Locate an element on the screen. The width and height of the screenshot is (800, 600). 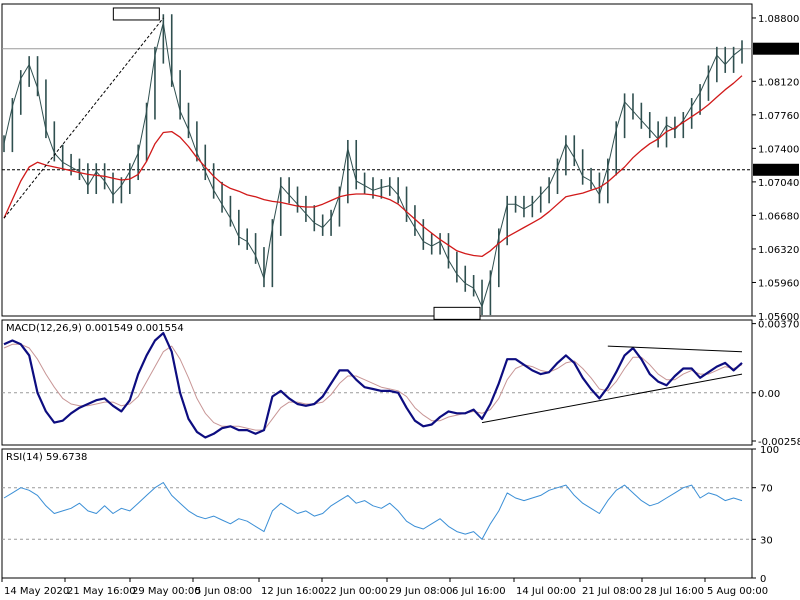
low-label-box is located at coordinates (457, 313).